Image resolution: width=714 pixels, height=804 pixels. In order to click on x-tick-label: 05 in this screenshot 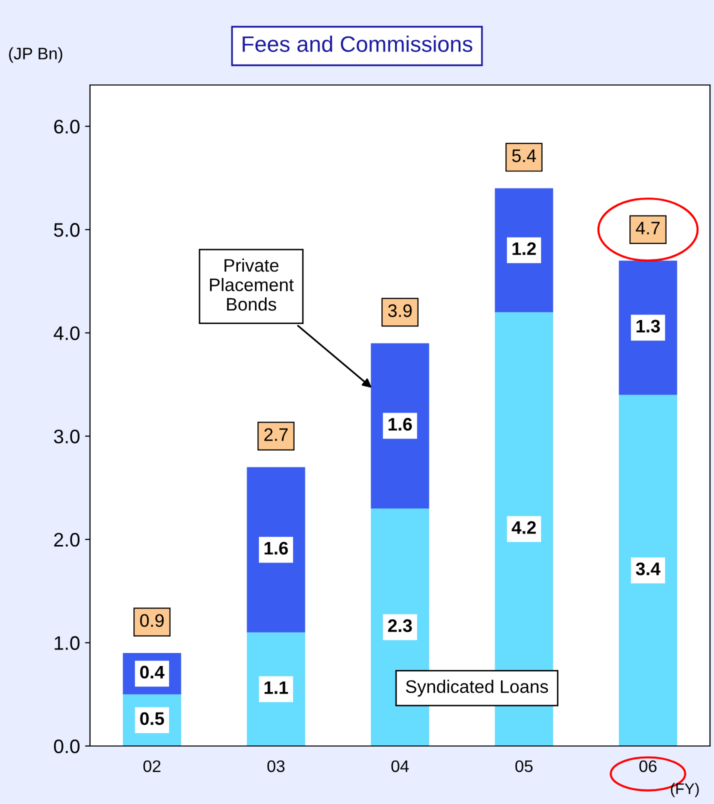, I will do `click(524, 766)`.